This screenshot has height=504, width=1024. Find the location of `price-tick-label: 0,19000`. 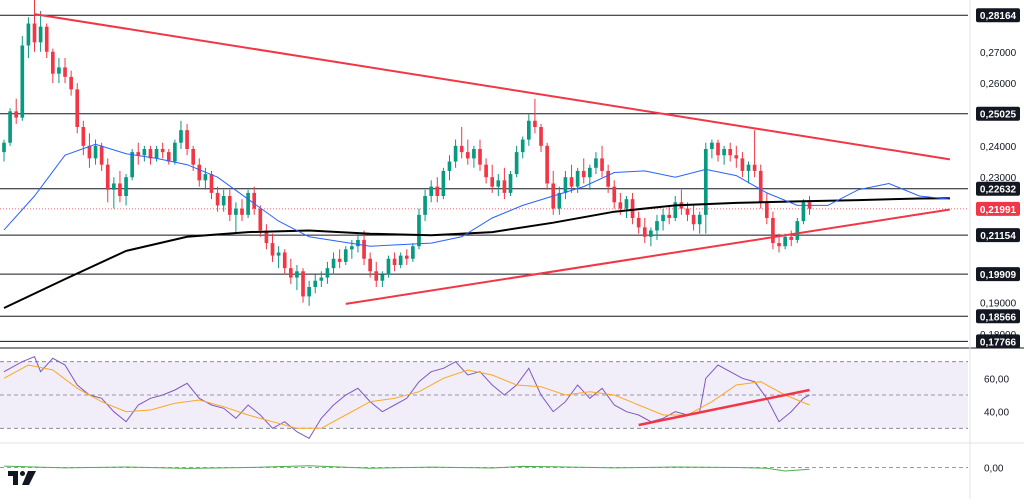

price-tick-label: 0,19000 is located at coordinates (998, 304).